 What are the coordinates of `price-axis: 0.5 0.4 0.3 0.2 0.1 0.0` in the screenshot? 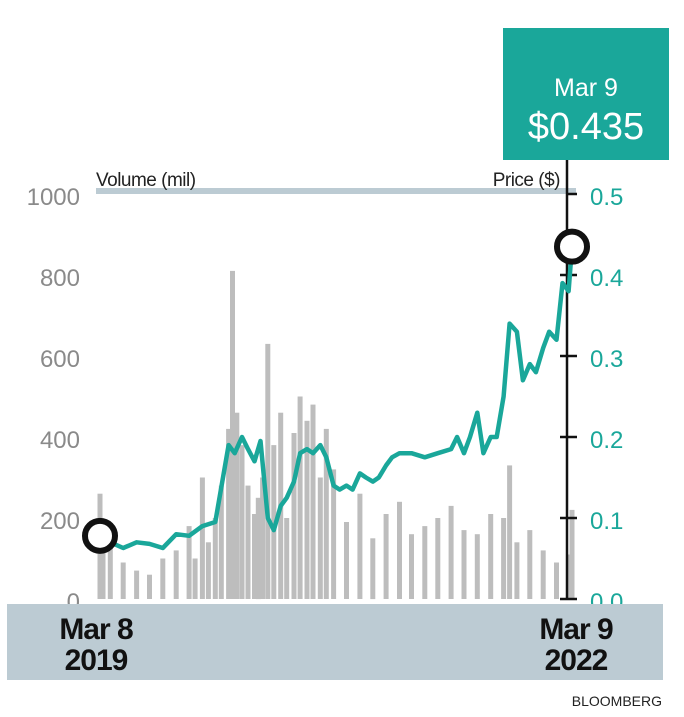 It's located at (591, 400).